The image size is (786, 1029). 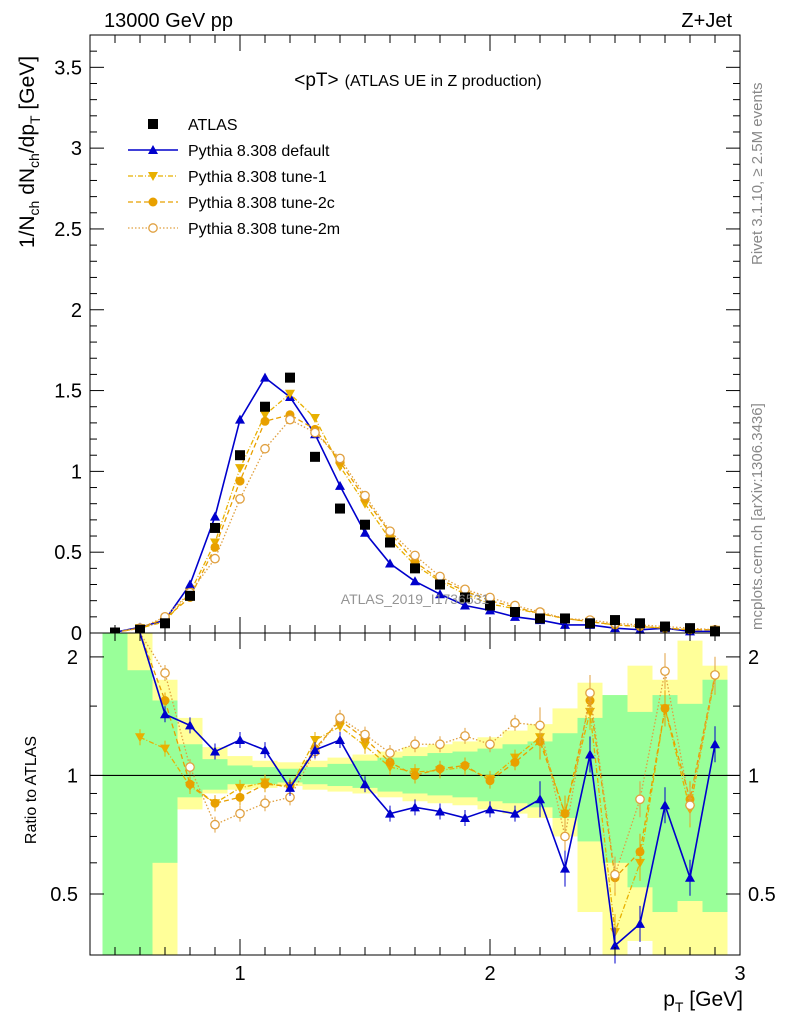 I want to click on legend-label-default: Pythia 8.308 default, so click(x=259, y=151).